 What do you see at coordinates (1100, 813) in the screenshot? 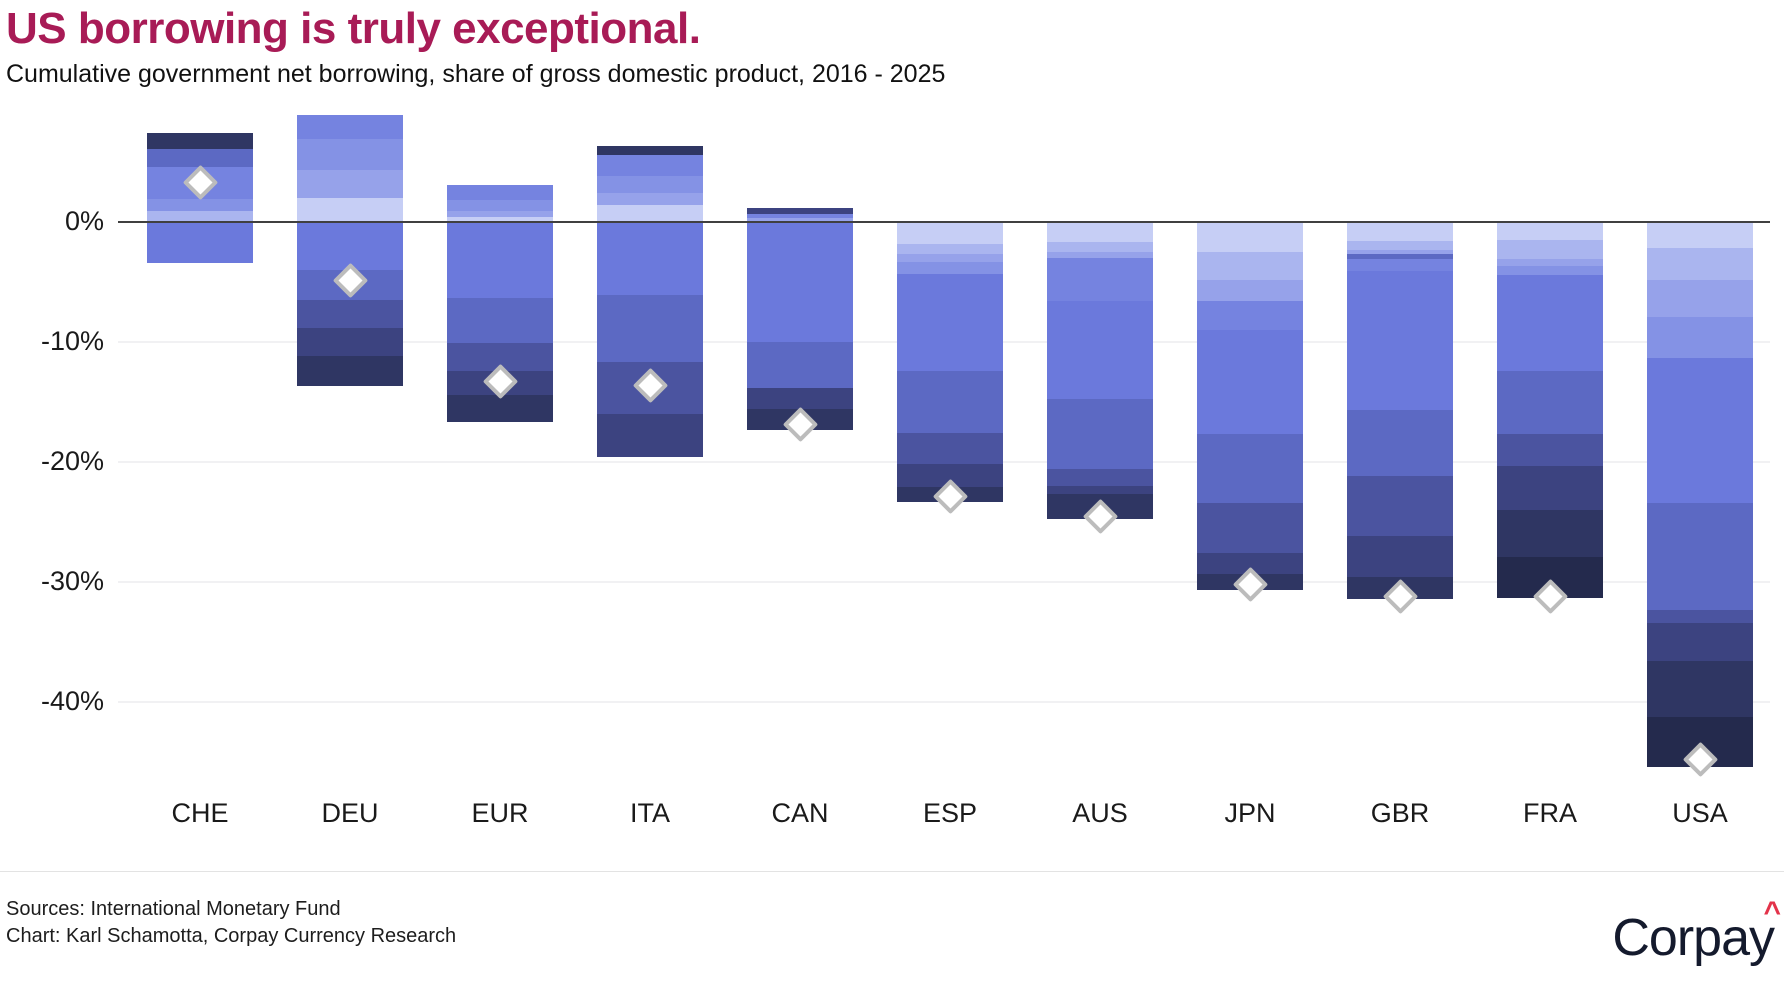
I see `x-axis-label-aus: AUS` at bounding box center [1100, 813].